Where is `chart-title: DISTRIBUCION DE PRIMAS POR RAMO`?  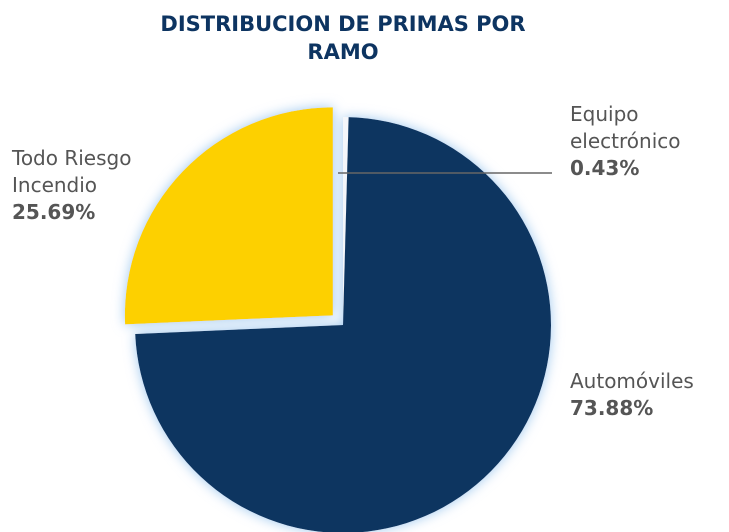
chart-title: DISTRIBUCION DE PRIMAS POR RAMO is located at coordinates (343, 38).